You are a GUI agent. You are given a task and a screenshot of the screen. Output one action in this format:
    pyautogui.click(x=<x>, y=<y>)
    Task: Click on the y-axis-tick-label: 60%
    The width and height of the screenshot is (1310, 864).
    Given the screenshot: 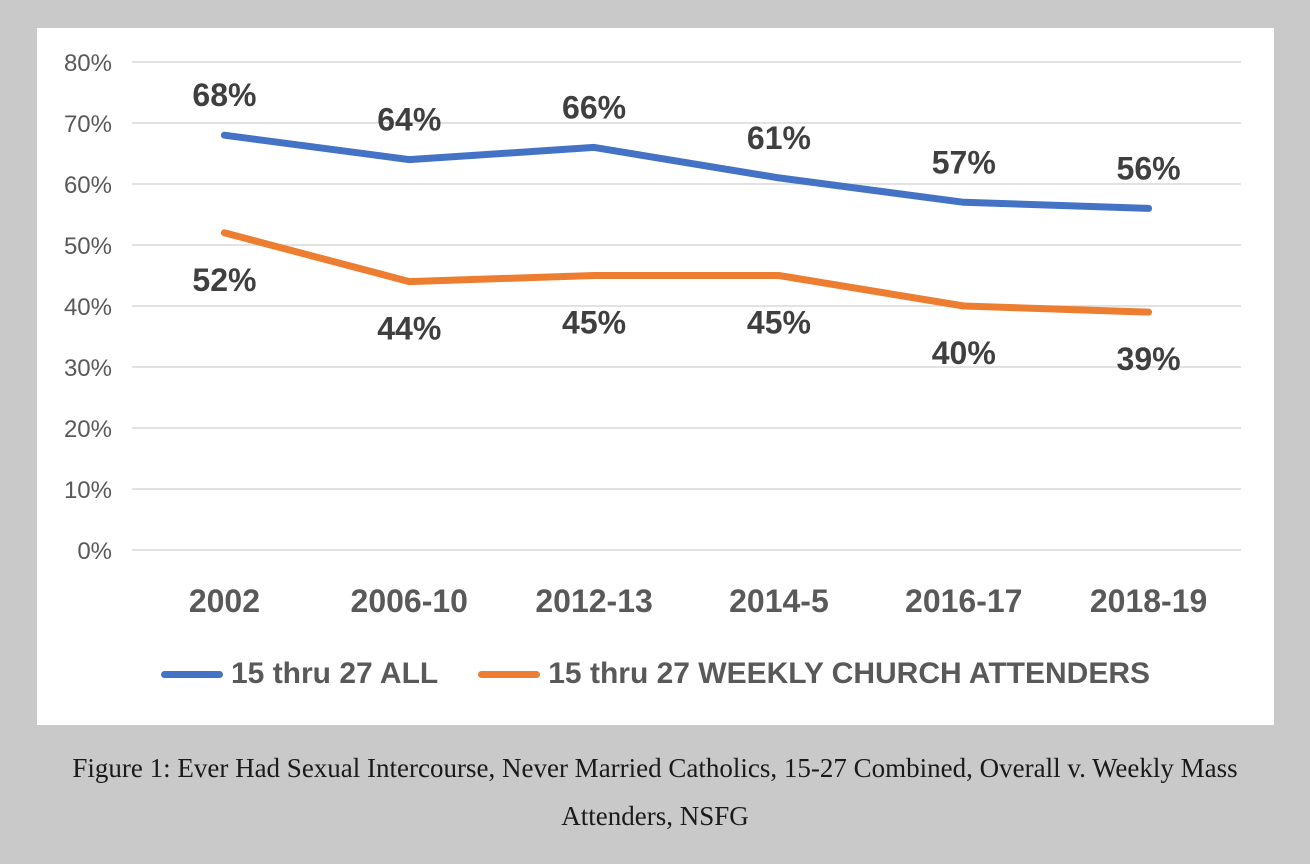 What is the action you would take?
    pyautogui.click(x=88, y=185)
    